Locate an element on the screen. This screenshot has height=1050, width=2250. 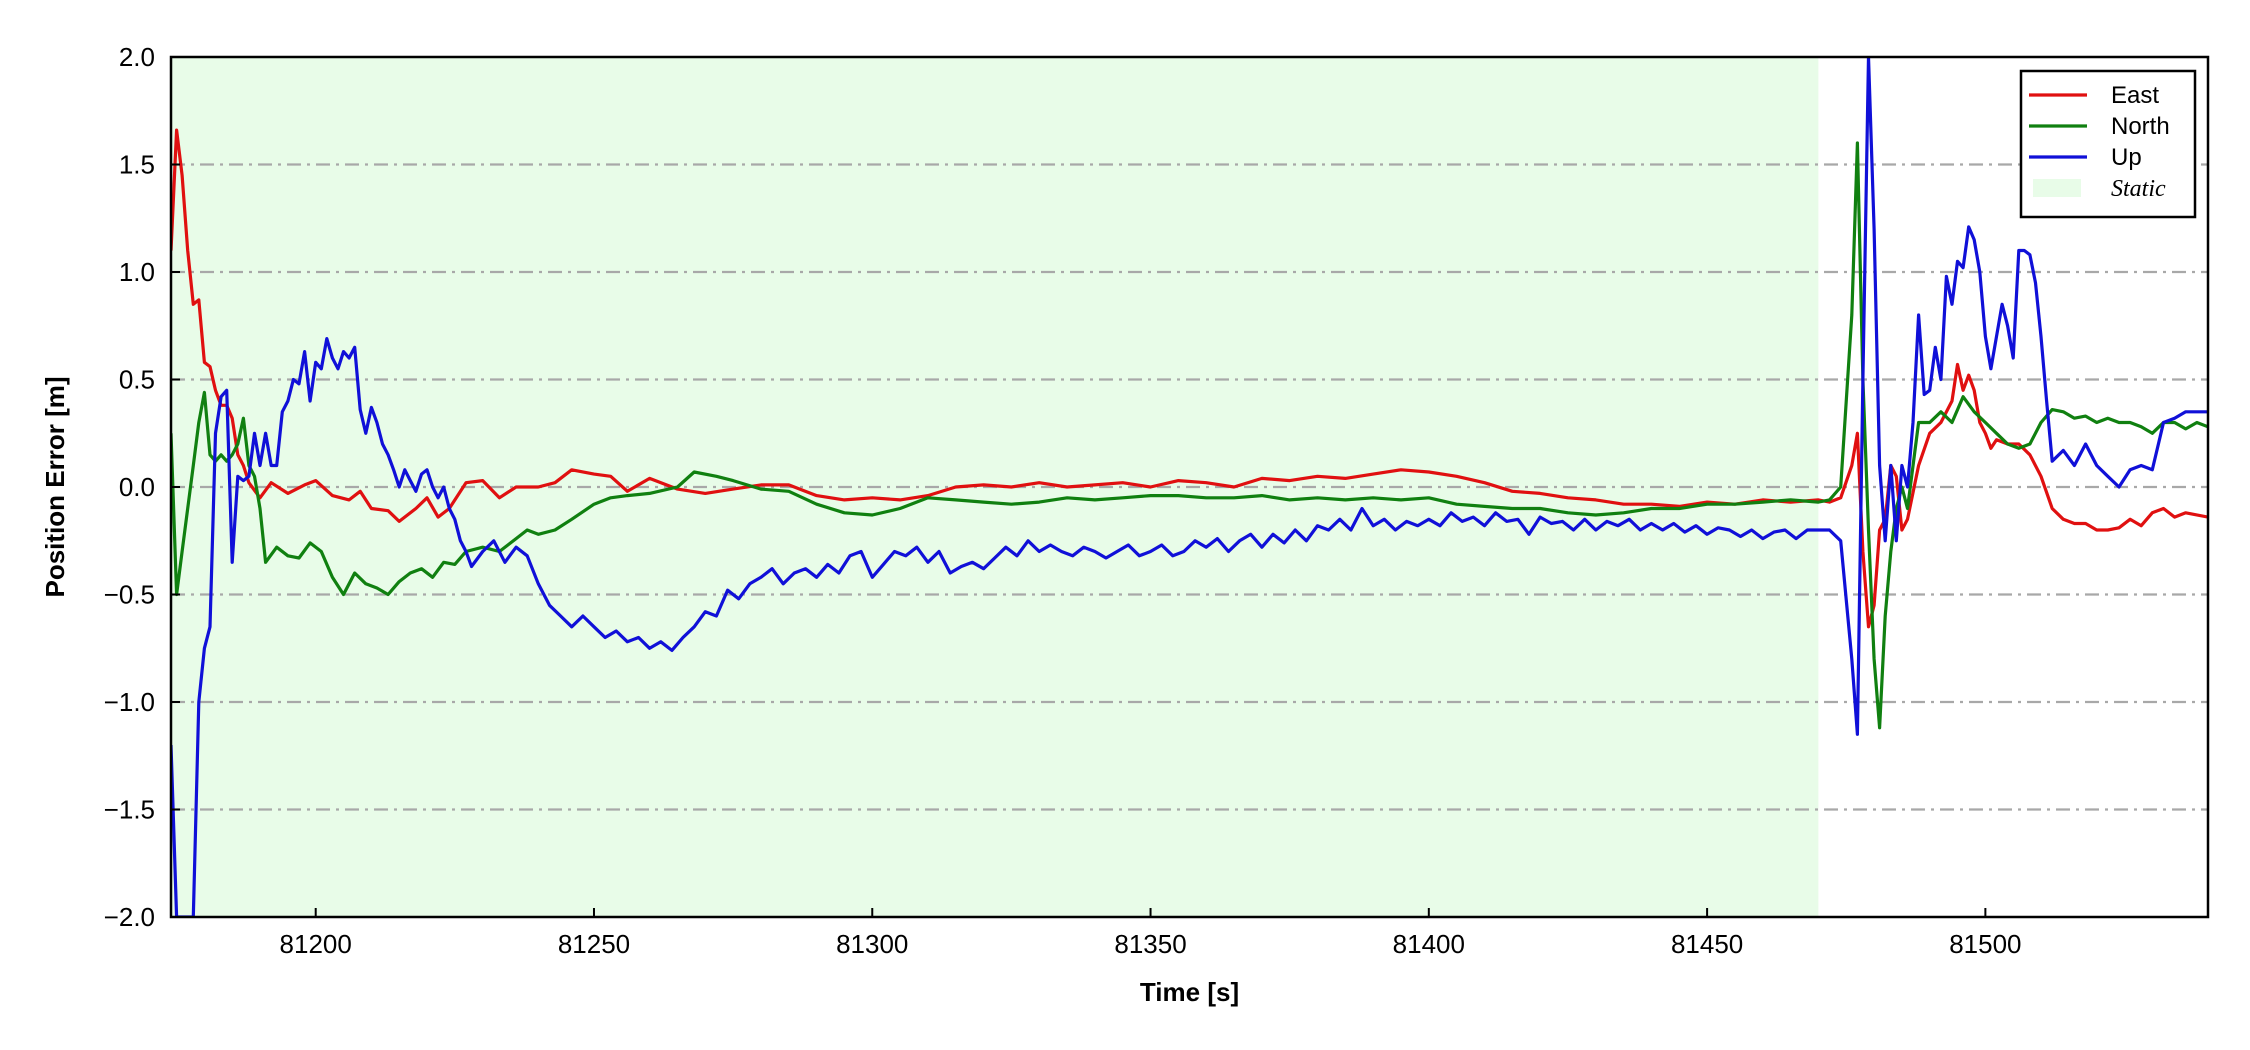
x-tick-label: 81200 is located at coordinates (316, 944).